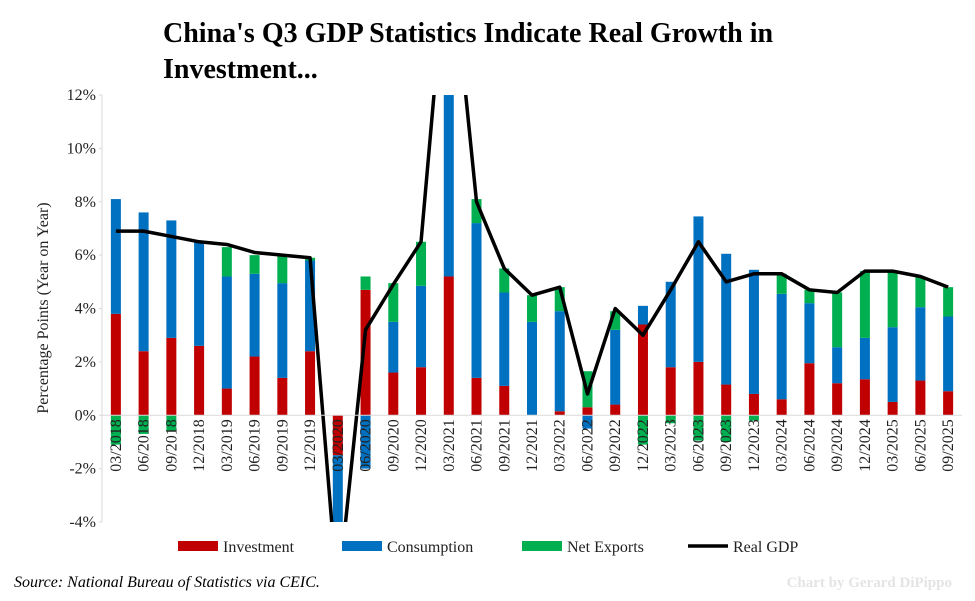 This screenshot has width=975, height=601. I want to click on x-tick-label: 09/2020, so click(393, 445).